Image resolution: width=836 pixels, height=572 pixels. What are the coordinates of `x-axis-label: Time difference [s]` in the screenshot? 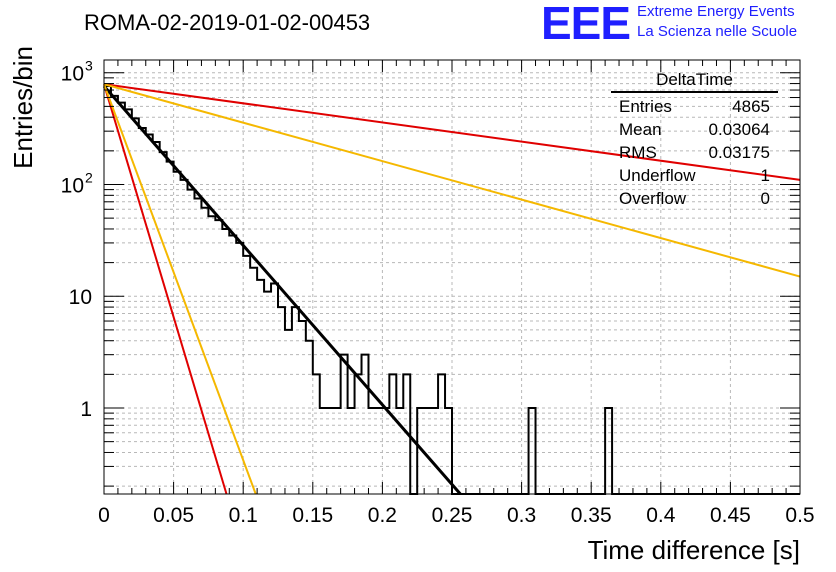 It's located at (694, 550).